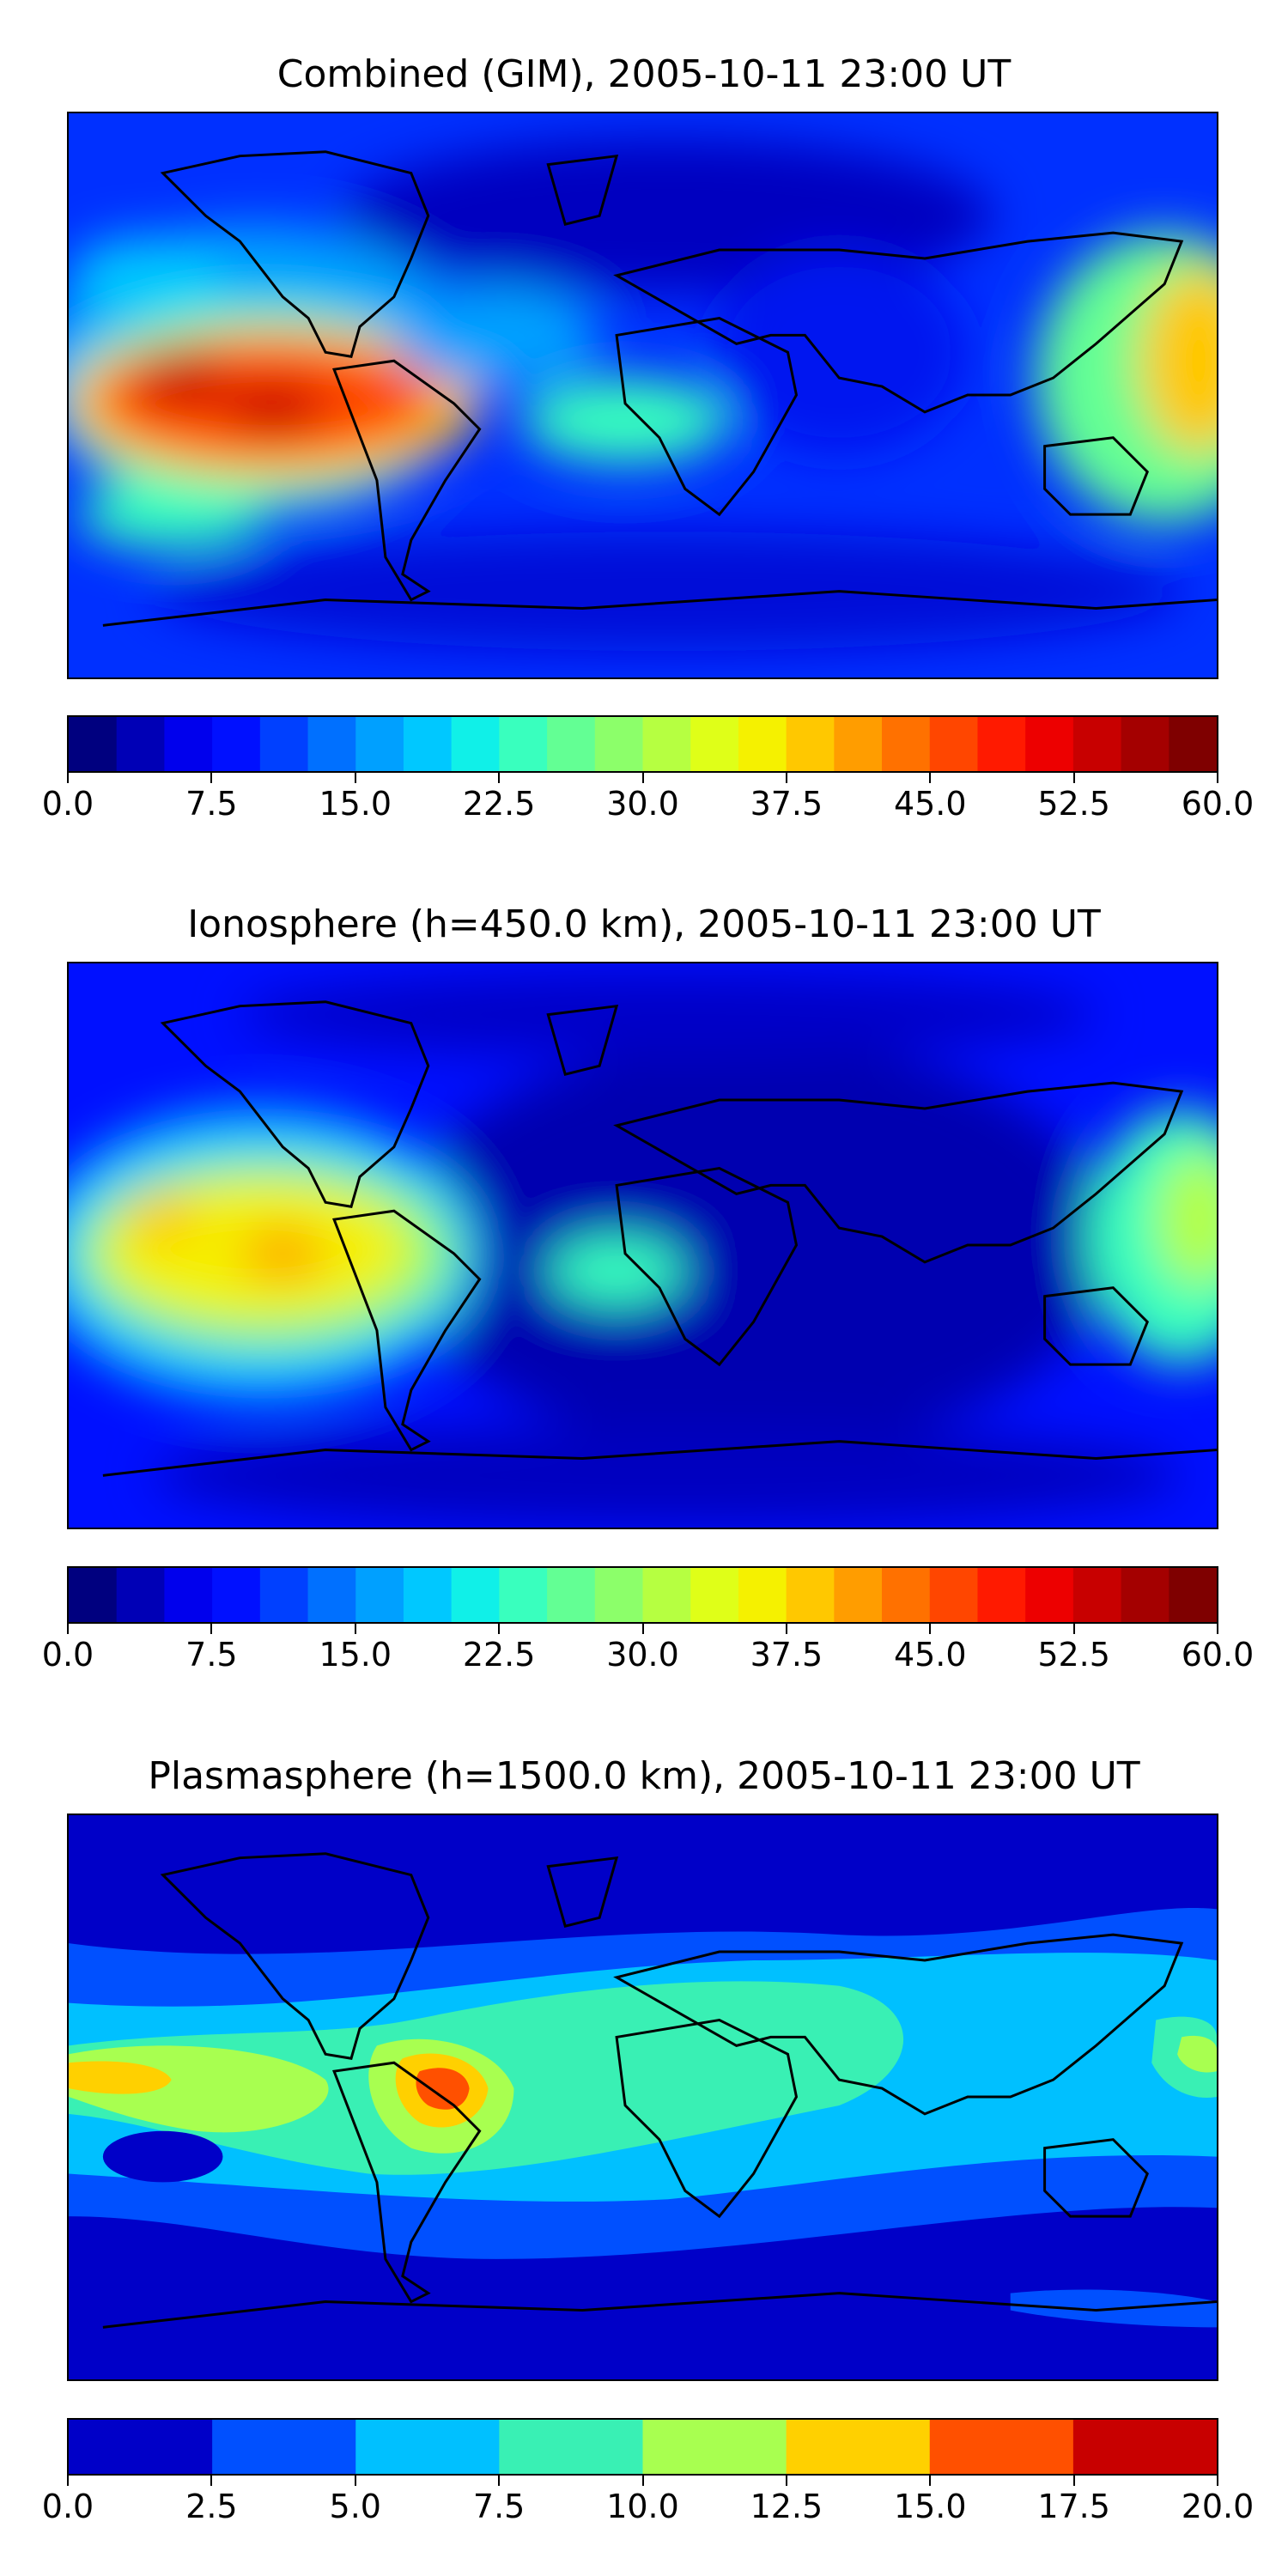 The width and height of the screenshot is (1288, 2576). I want to click on colorbar-tick-label: 10.0, so click(642, 2507).